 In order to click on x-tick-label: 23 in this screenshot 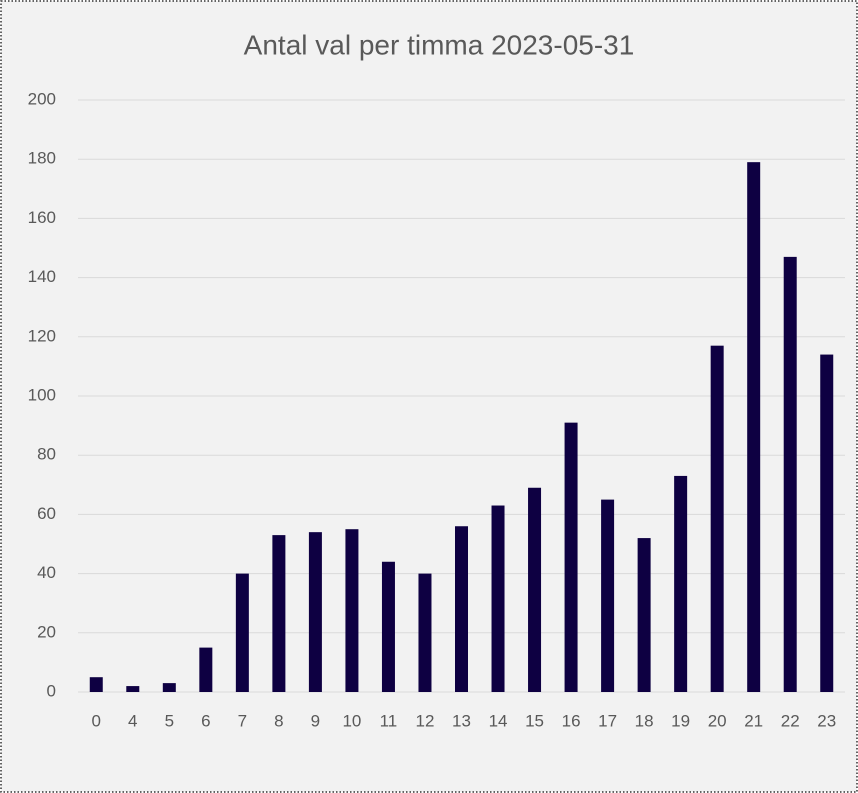, I will do `click(826, 720)`.